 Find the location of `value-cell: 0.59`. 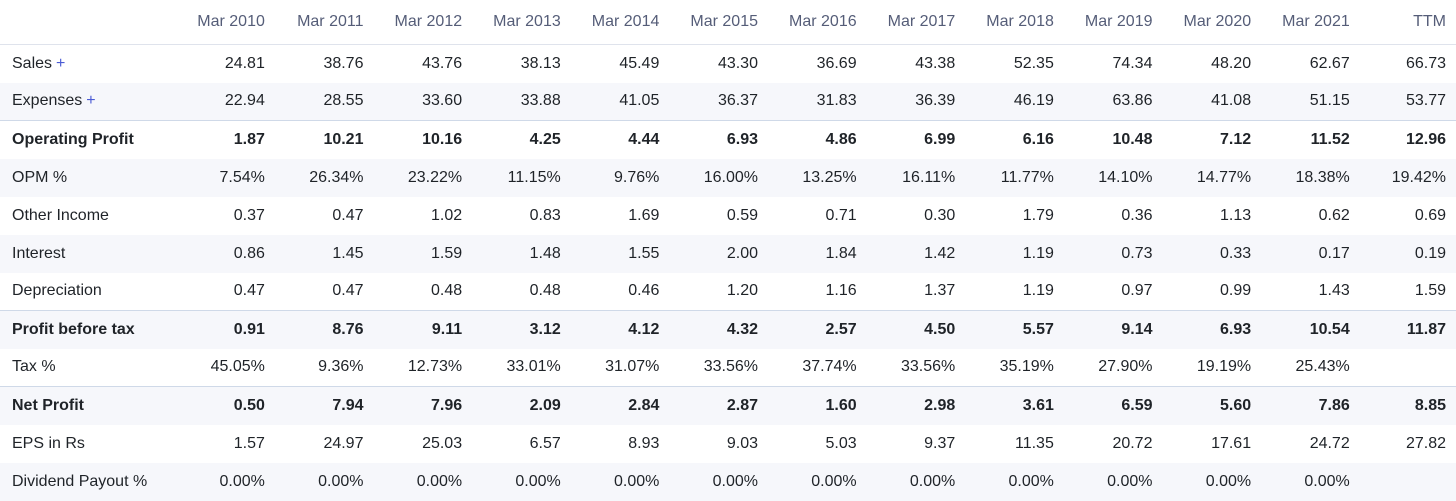

value-cell: 0.59 is located at coordinates (742, 215).